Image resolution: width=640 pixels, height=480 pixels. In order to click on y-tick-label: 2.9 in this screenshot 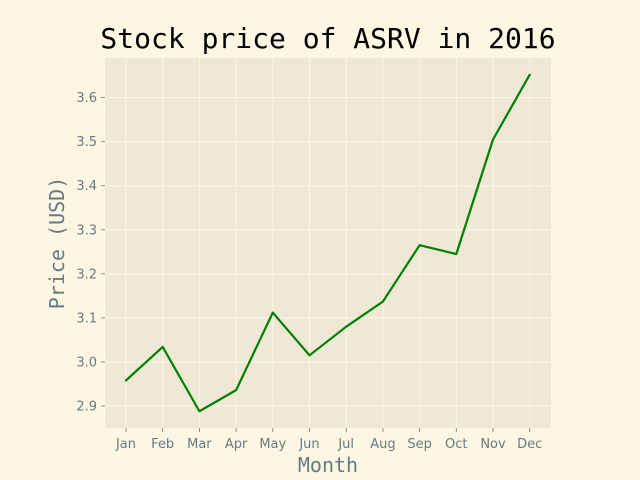, I will do `click(86, 406)`.